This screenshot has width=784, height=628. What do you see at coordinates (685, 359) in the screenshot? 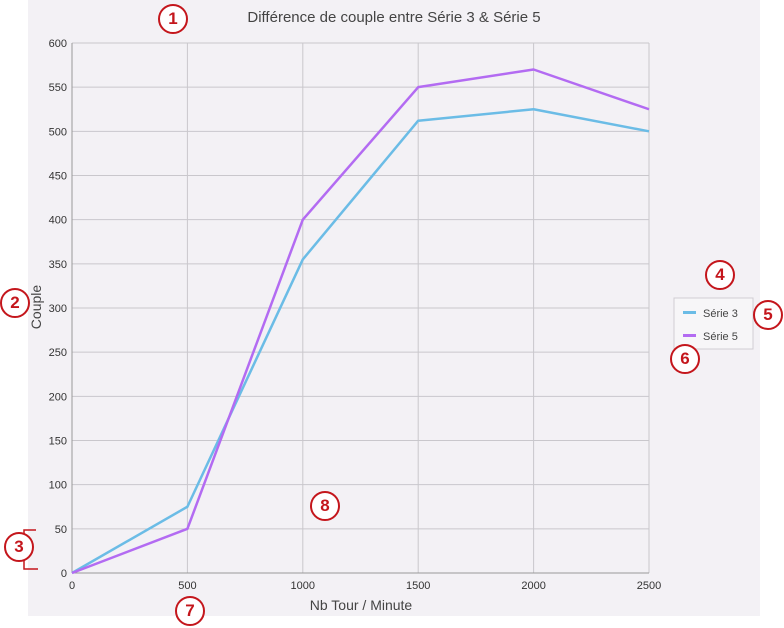
I see `callout-6: 6` at bounding box center [685, 359].